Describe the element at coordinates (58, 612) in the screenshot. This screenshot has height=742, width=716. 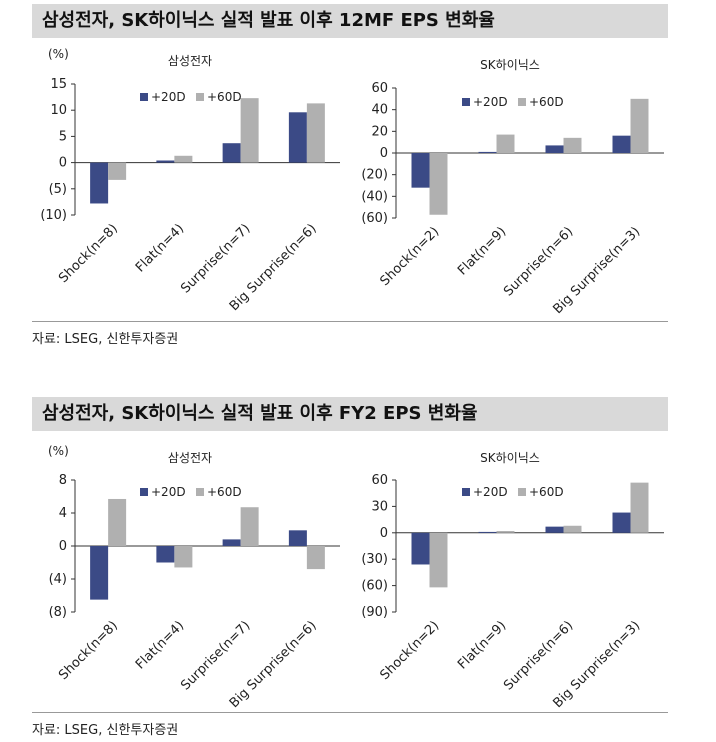
I see `y-tick-label: (8)` at that location.